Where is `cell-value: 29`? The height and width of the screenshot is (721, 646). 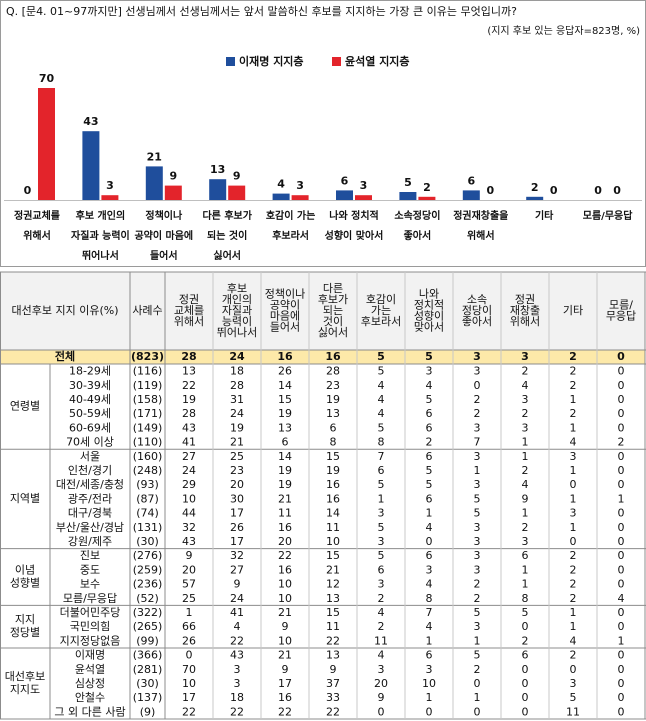 cell-value: 29 is located at coordinates (189, 484).